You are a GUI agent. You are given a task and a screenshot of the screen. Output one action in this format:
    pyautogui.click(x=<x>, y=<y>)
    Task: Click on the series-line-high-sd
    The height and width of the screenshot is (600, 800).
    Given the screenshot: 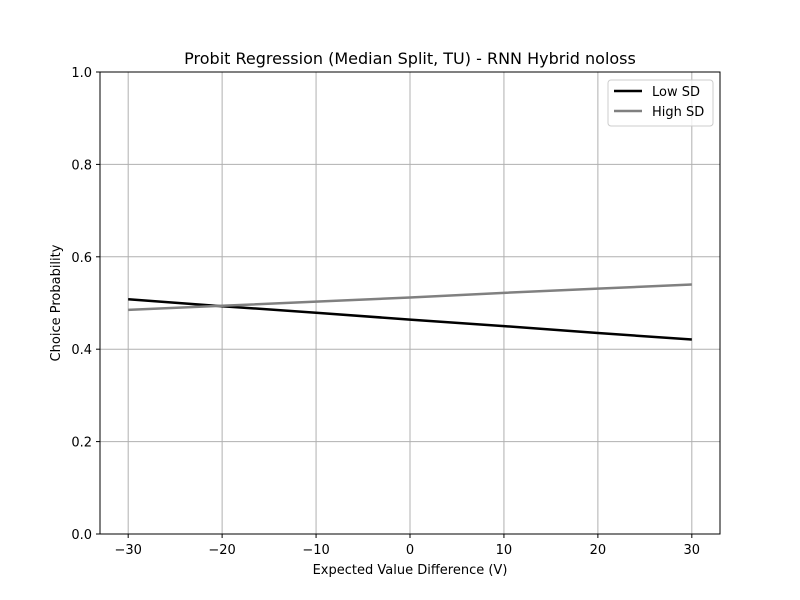 What is the action you would take?
    pyautogui.click(x=410, y=297)
    